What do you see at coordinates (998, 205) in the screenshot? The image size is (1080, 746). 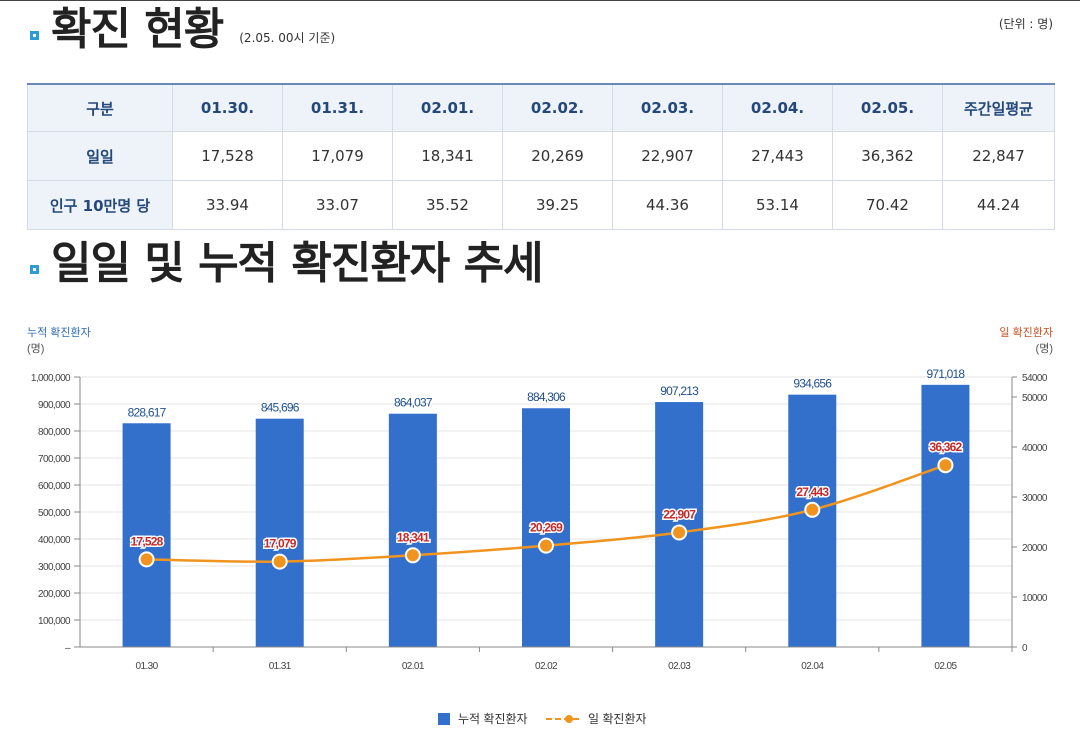 I see `table-cell: 44.24` at bounding box center [998, 205].